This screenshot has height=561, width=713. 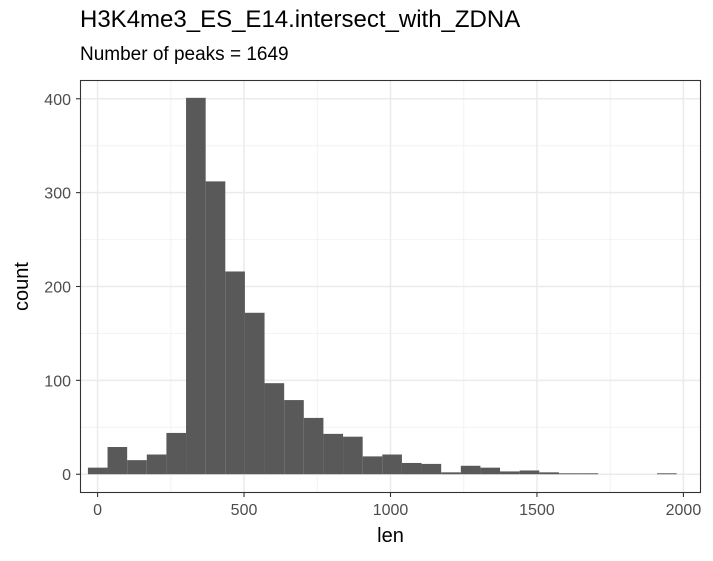 What do you see at coordinates (66, 475) in the screenshot?
I see `y-tick-label: 0` at bounding box center [66, 475].